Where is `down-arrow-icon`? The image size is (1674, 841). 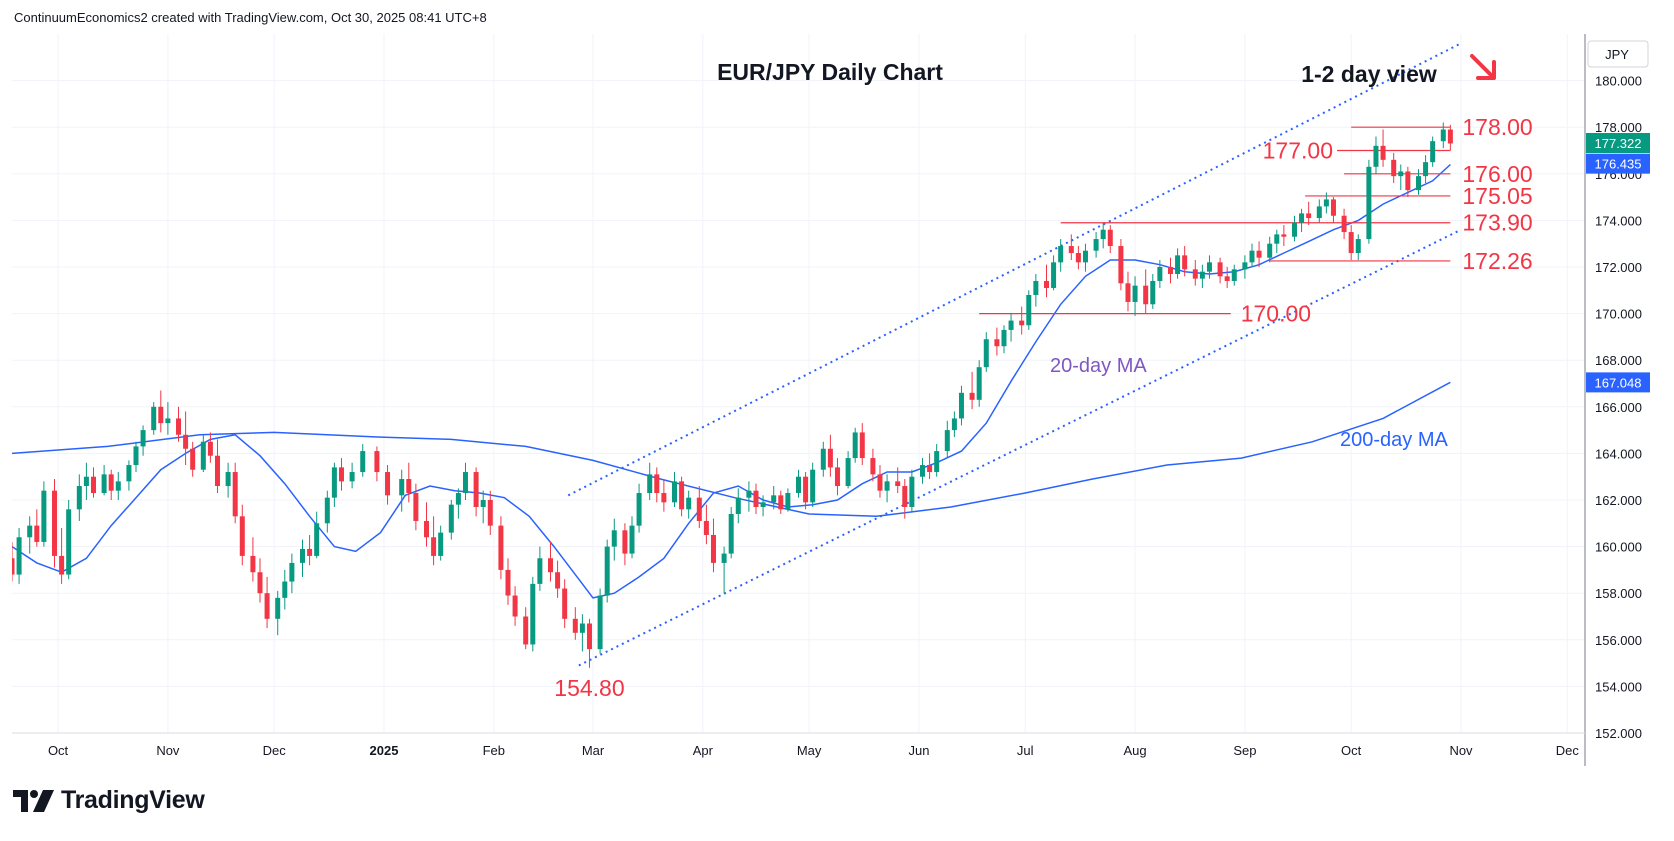
down-arrow-icon is located at coordinates (1483, 67).